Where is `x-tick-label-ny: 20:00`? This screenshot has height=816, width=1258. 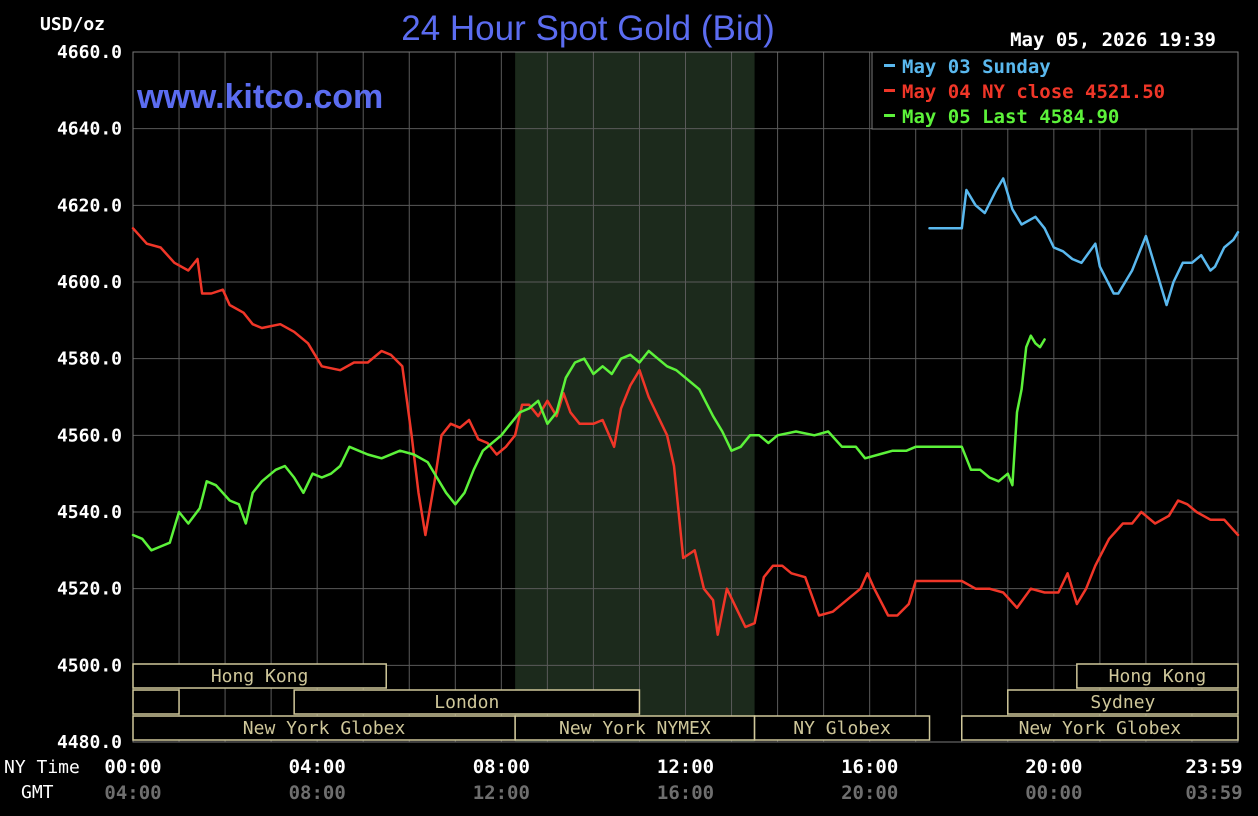
x-tick-label-ny: 20:00 is located at coordinates (1053, 767).